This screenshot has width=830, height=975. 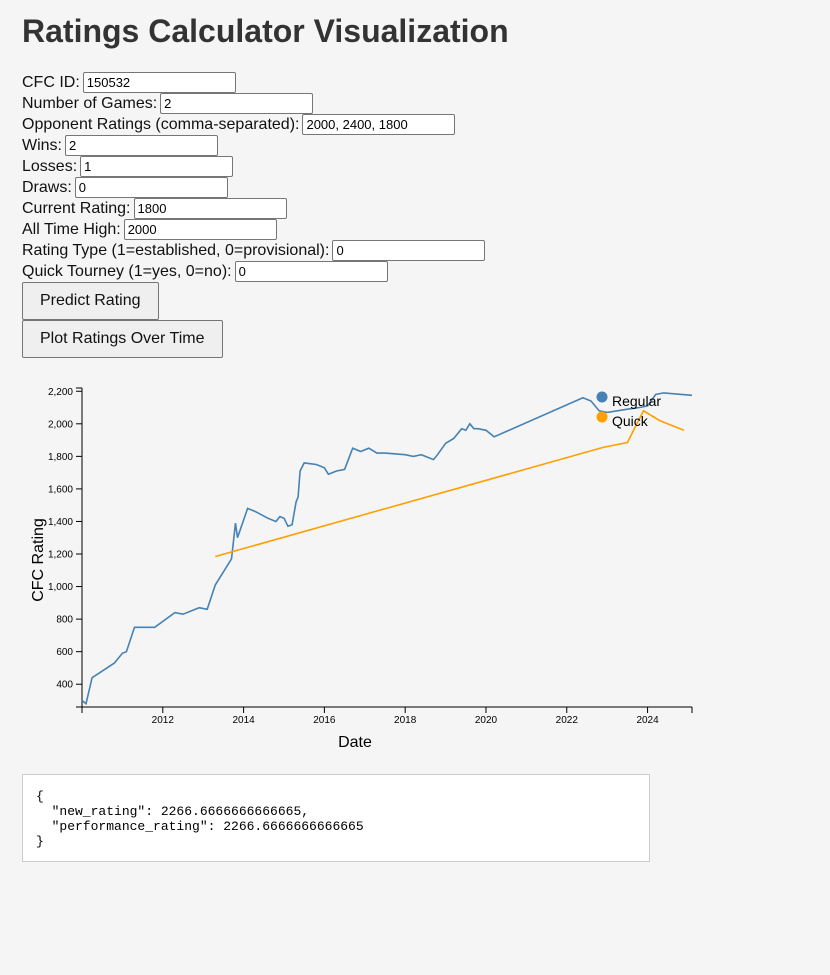 What do you see at coordinates (636, 401) in the screenshot?
I see `legend-label-regular: Regular` at bounding box center [636, 401].